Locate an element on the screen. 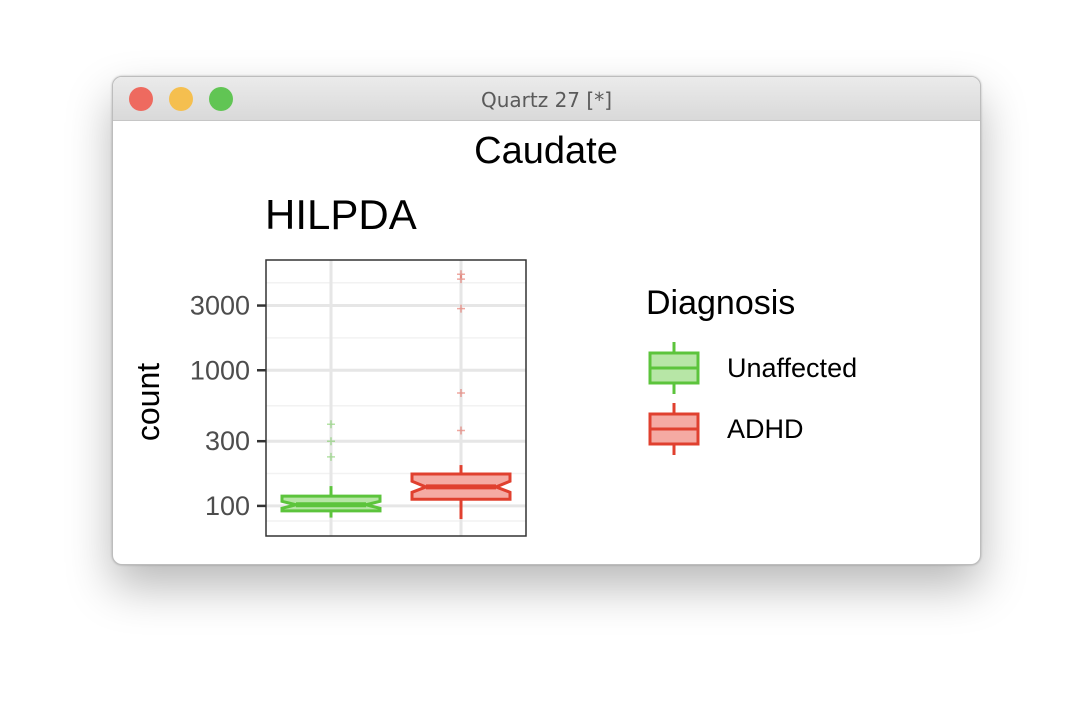 This screenshot has height=712, width=1092. legend-title: Diagnosis is located at coordinates (720, 303).